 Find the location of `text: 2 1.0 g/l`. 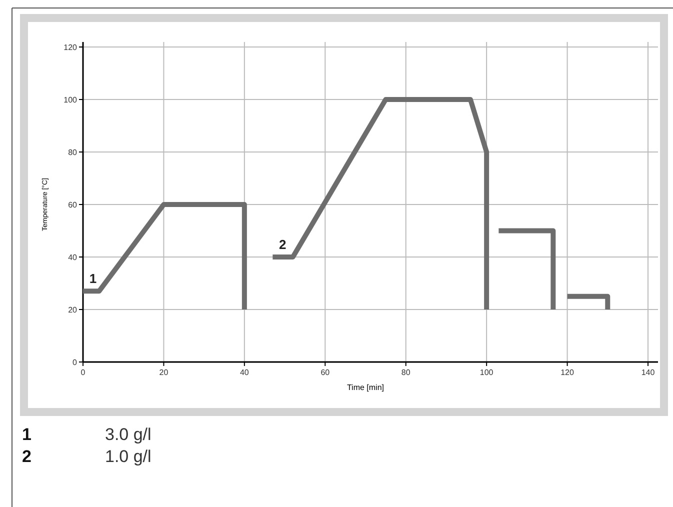

text: 2 1.0 g/l is located at coordinates (87, 456).